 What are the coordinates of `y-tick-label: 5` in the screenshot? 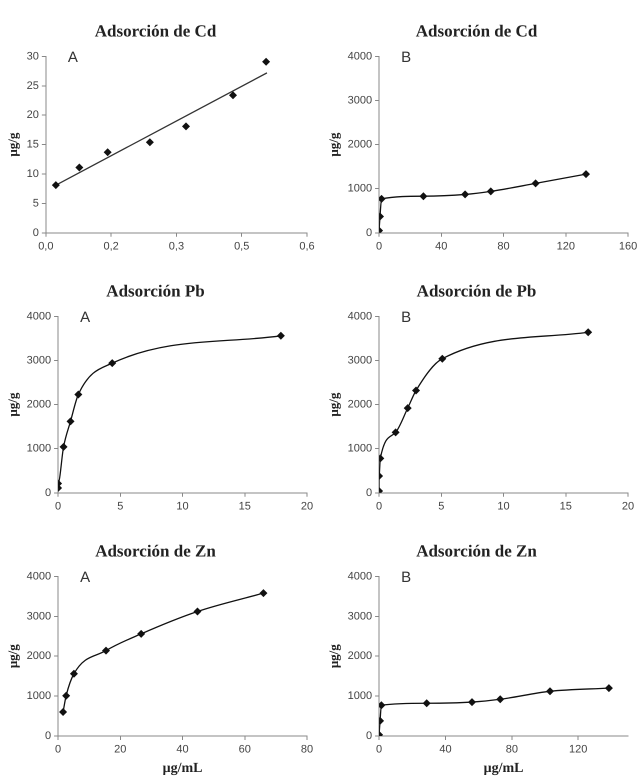 It's located at (35, 203).